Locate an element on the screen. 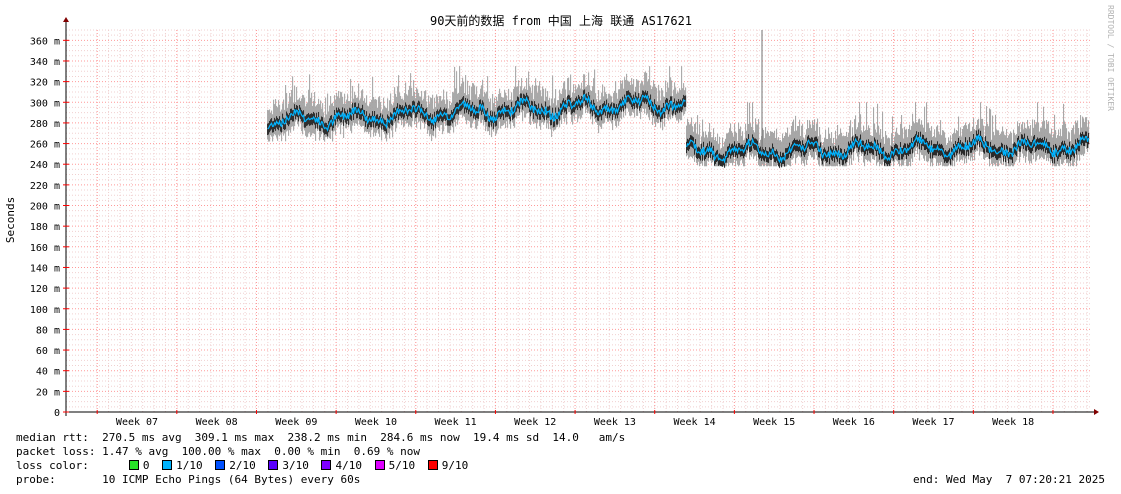 This screenshot has height=494, width=1121. end-timestamp: end: Wed May 7 07:20:21 2025 is located at coordinates (1008, 479).